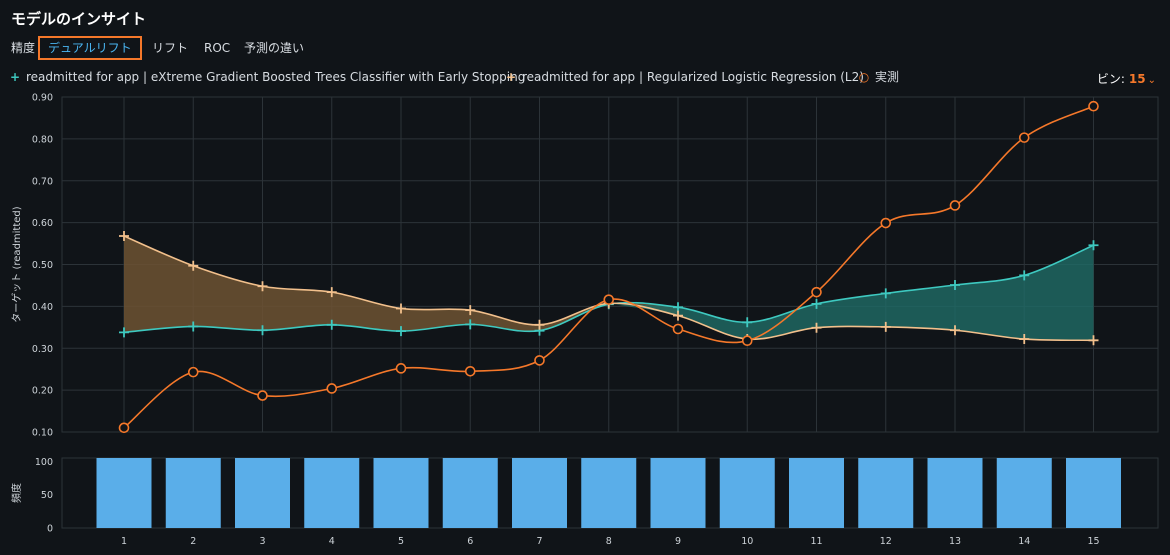  I want to click on chevron-down-icon: ⌄, so click(1151, 80).